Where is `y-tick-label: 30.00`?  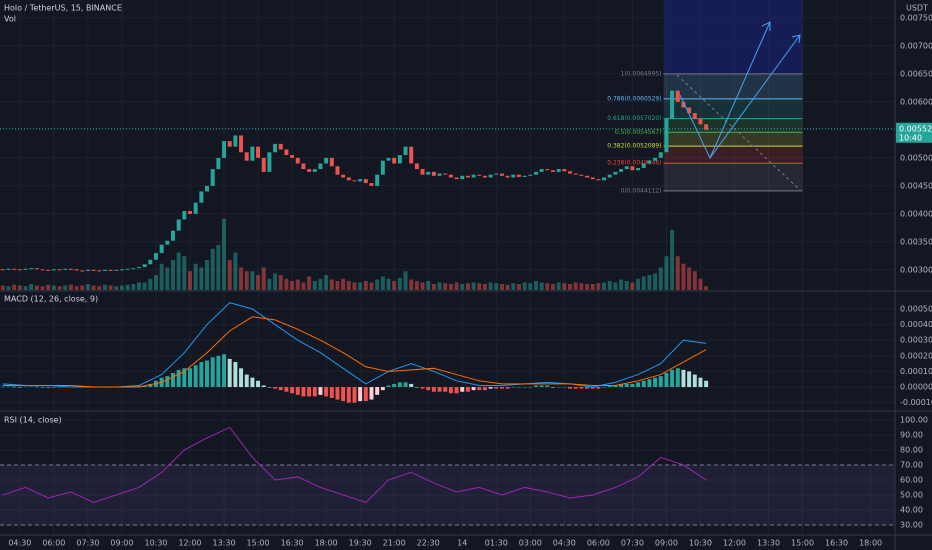
y-tick-label: 30.00 is located at coordinates (911, 524).